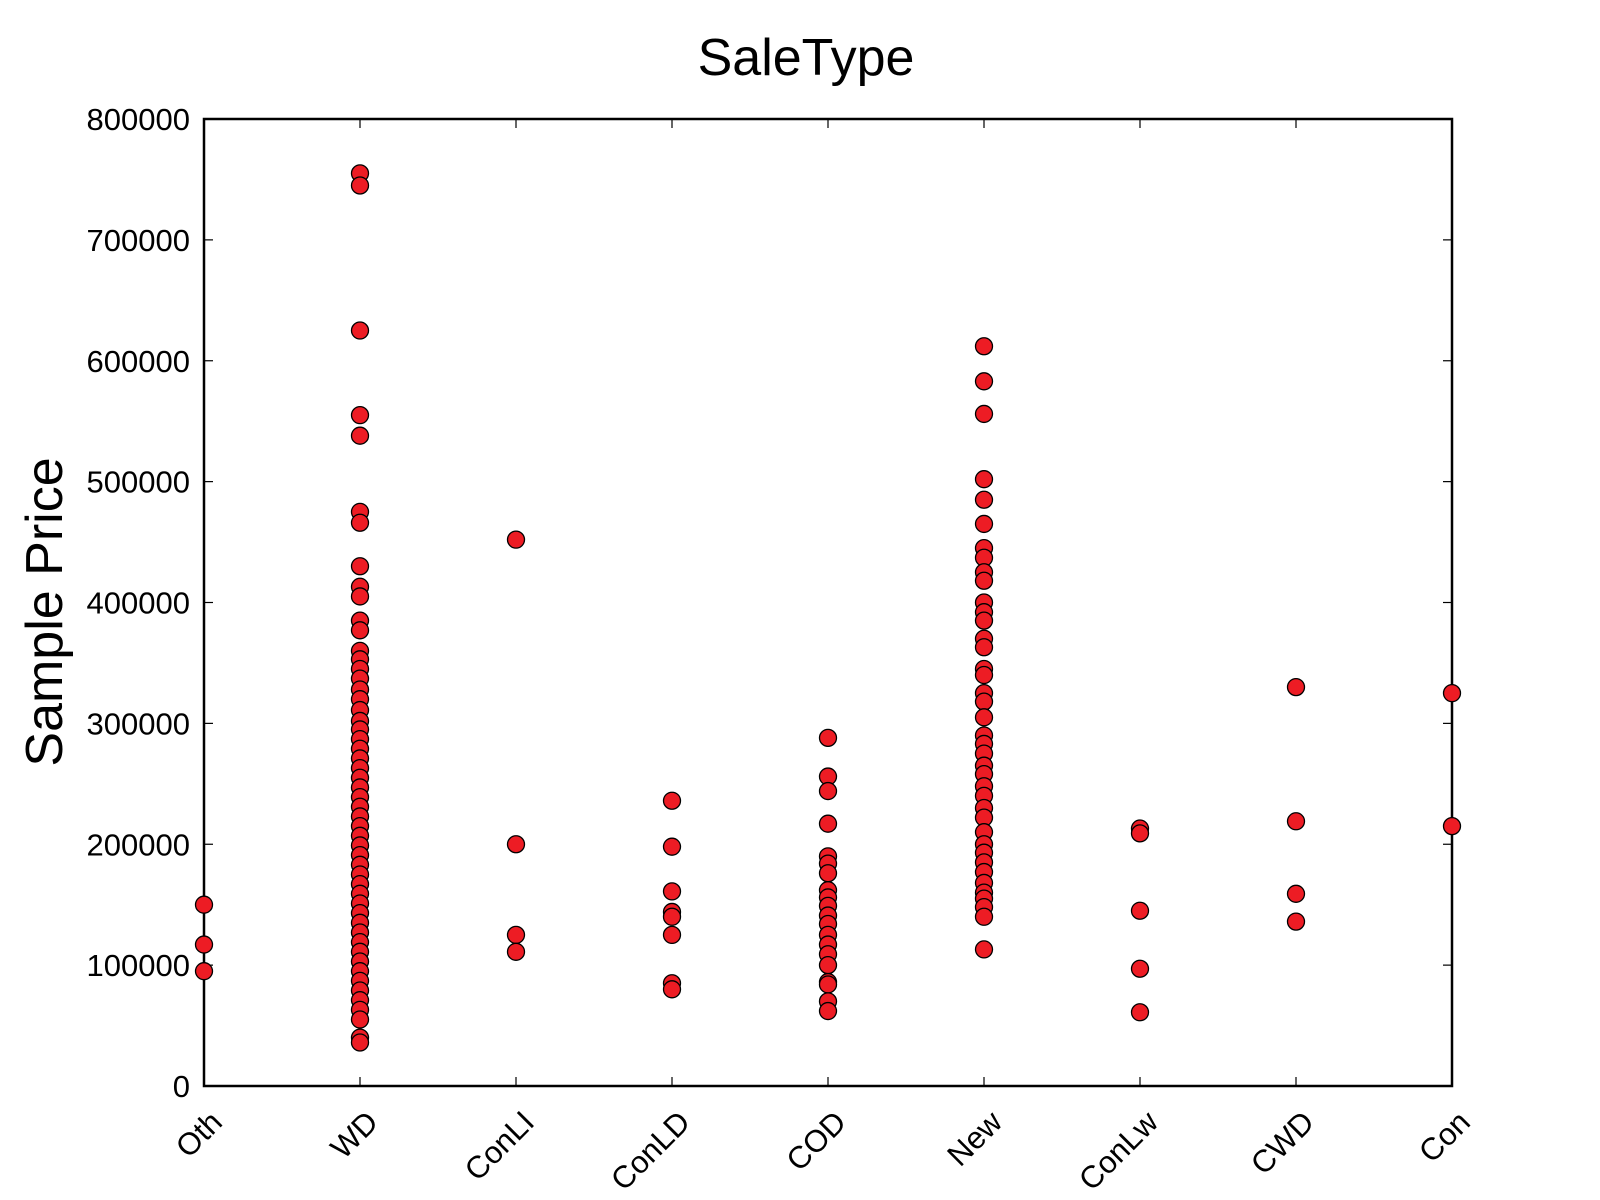  Describe the element at coordinates (650, 1150) in the screenshot. I see `x-tick-label-conld: ConLD` at that location.